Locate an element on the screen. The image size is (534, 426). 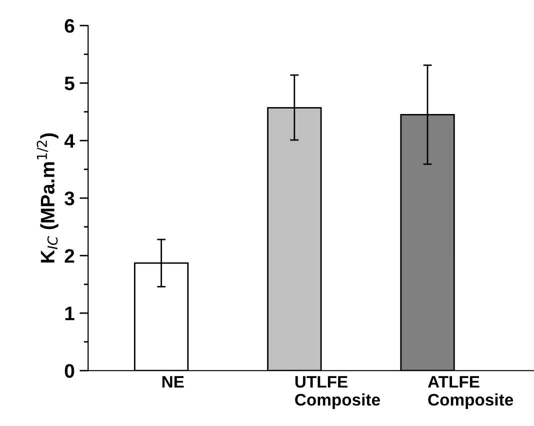
y-tick-label: 4 is located at coordinates (69, 141).